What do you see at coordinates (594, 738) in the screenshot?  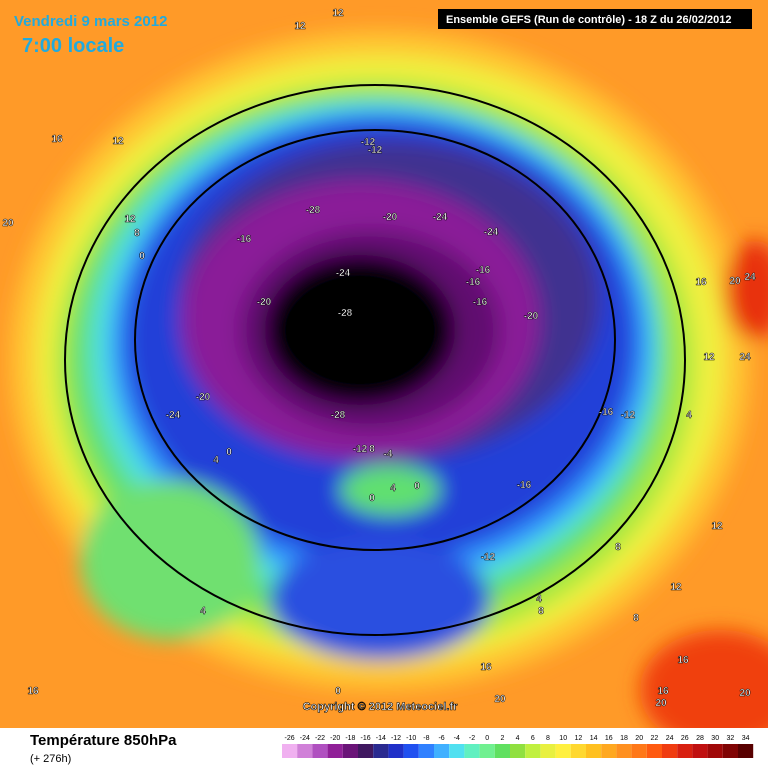 I see `colorbar-label: 14` at bounding box center [594, 738].